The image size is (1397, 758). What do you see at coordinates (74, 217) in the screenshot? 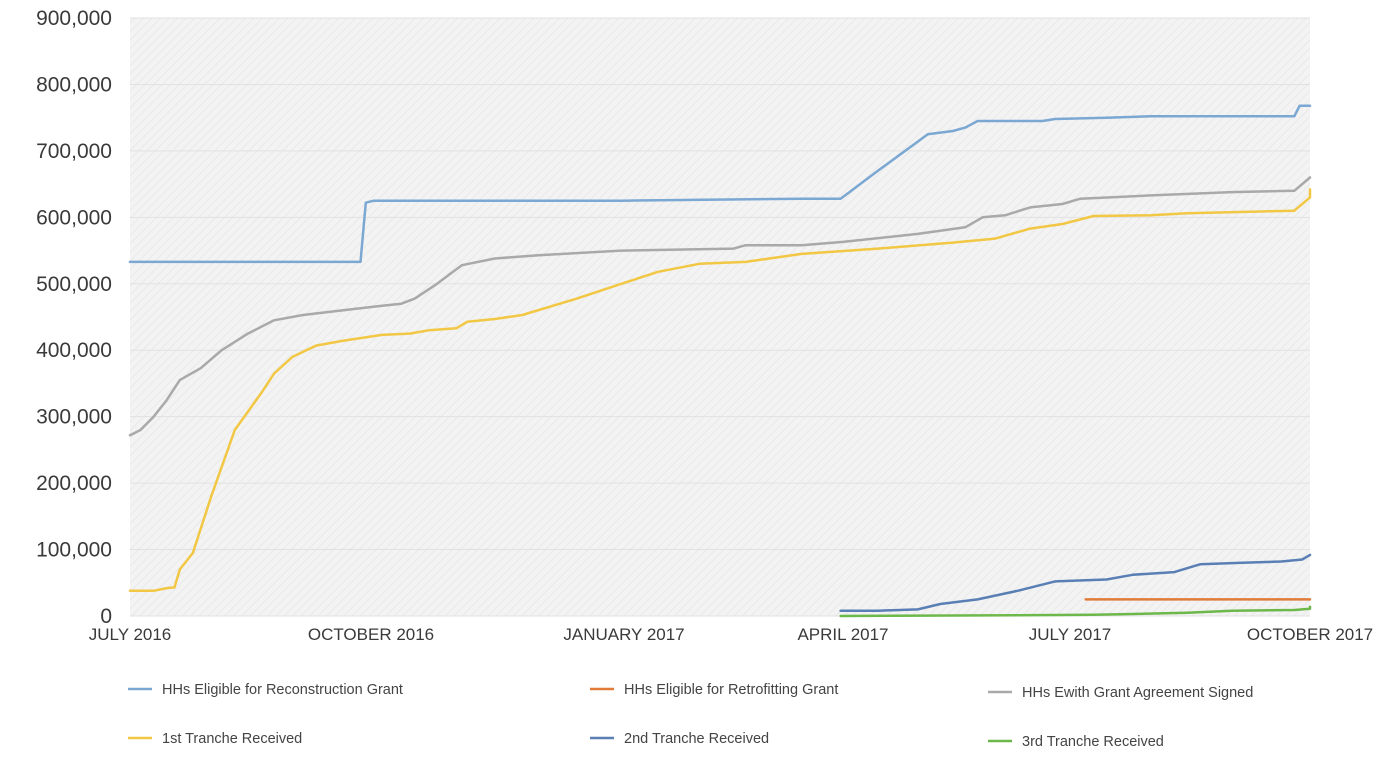
I see `y-tick-label: 600,000` at bounding box center [74, 217].